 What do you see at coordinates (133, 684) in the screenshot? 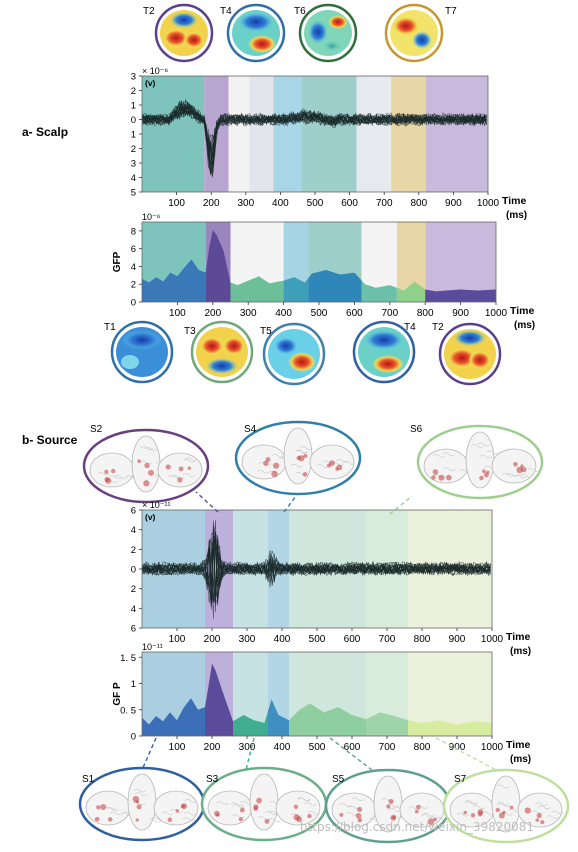
I see `y-tick-label: 1` at bounding box center [133, 684].